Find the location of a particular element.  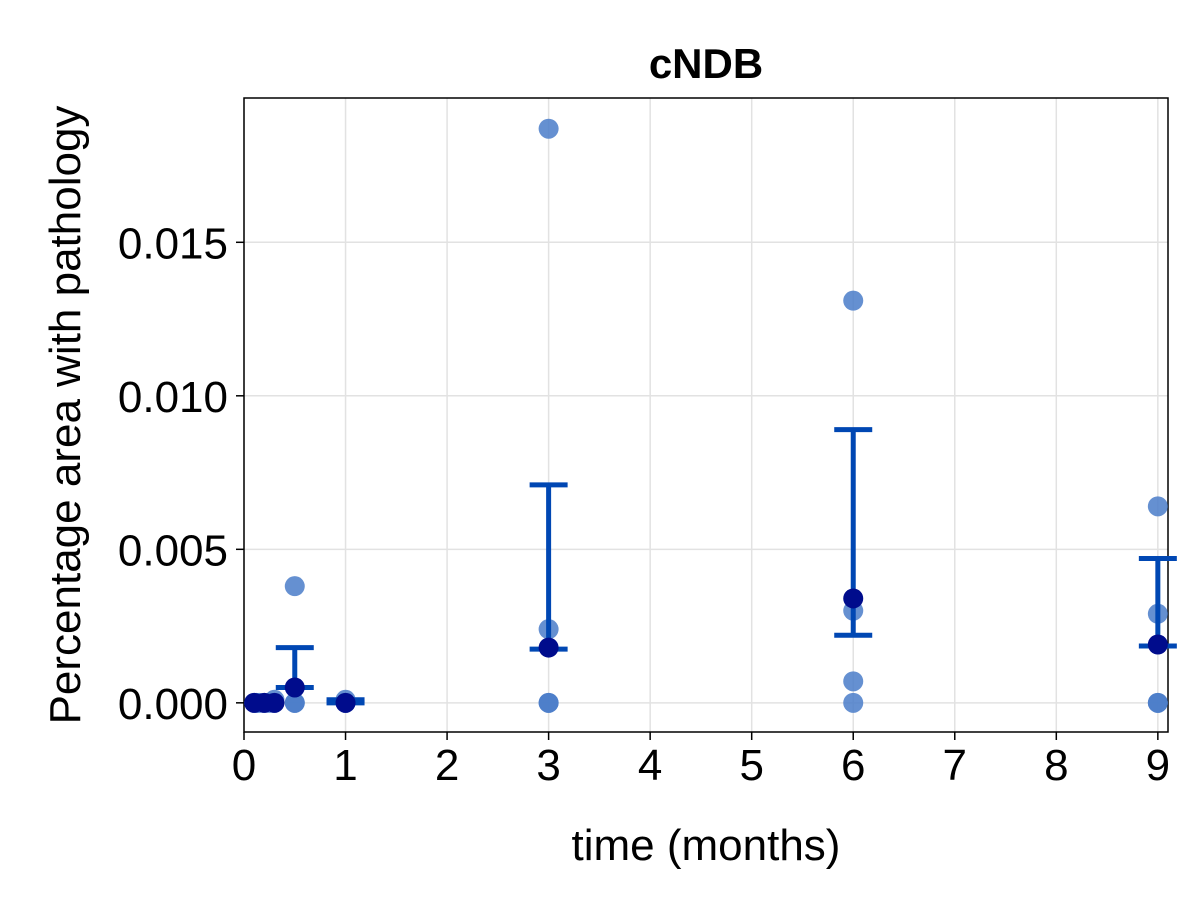

x-tick-label: 6 is located at coordinates (853, 765).